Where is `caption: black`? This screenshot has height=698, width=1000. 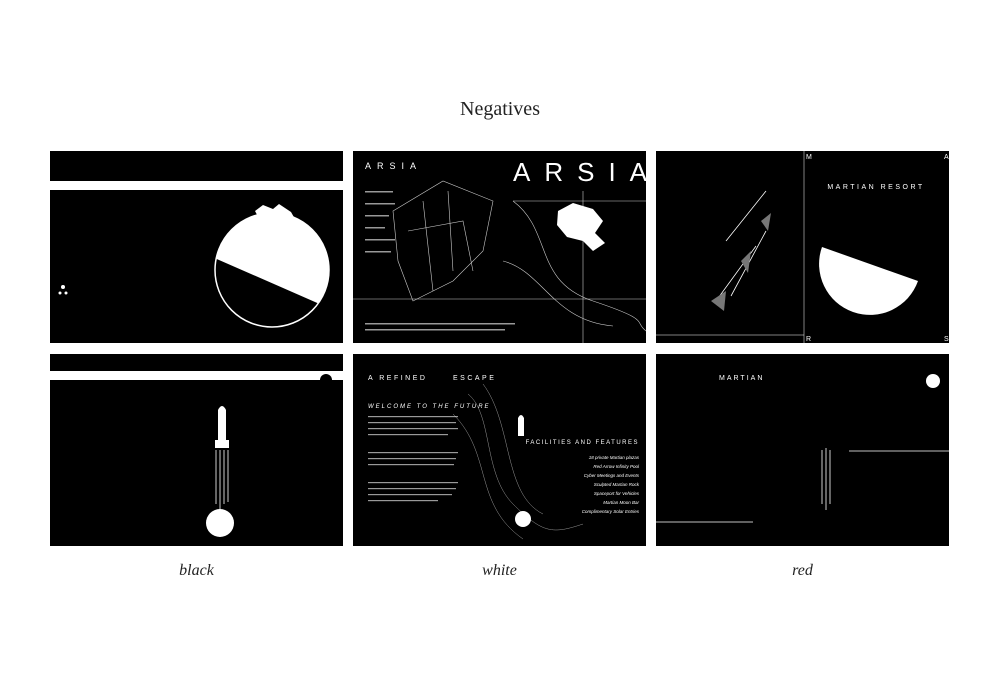
caption: black is located at coordinates (196, 570).